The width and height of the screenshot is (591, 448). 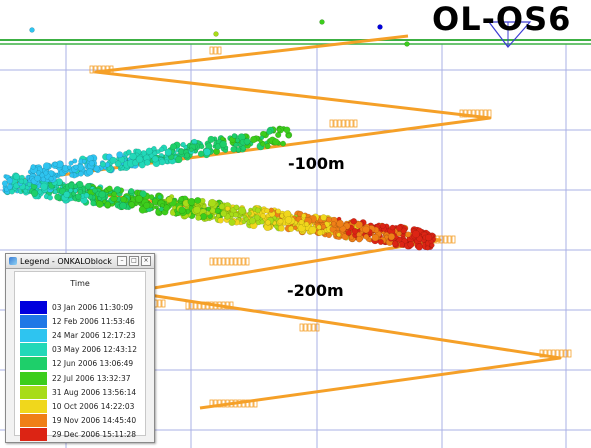 I want to click on legend-titlebar: Legend - ONKALOblock – □ ×, so click(x=80, y=261).